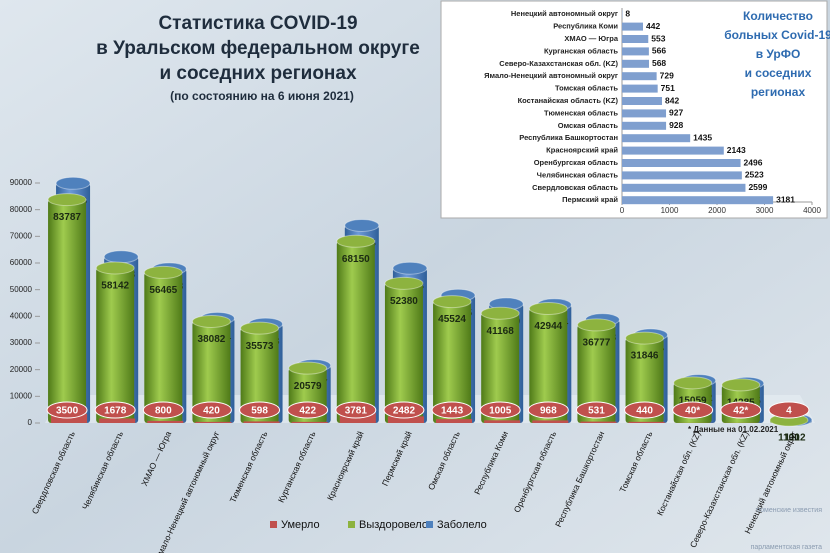 The height and width of the screenshot is (553, 830). What do you see at coordinates (307, 411) in the screenshot?
I see `value-label: 422` at bounding box center [307, 411].